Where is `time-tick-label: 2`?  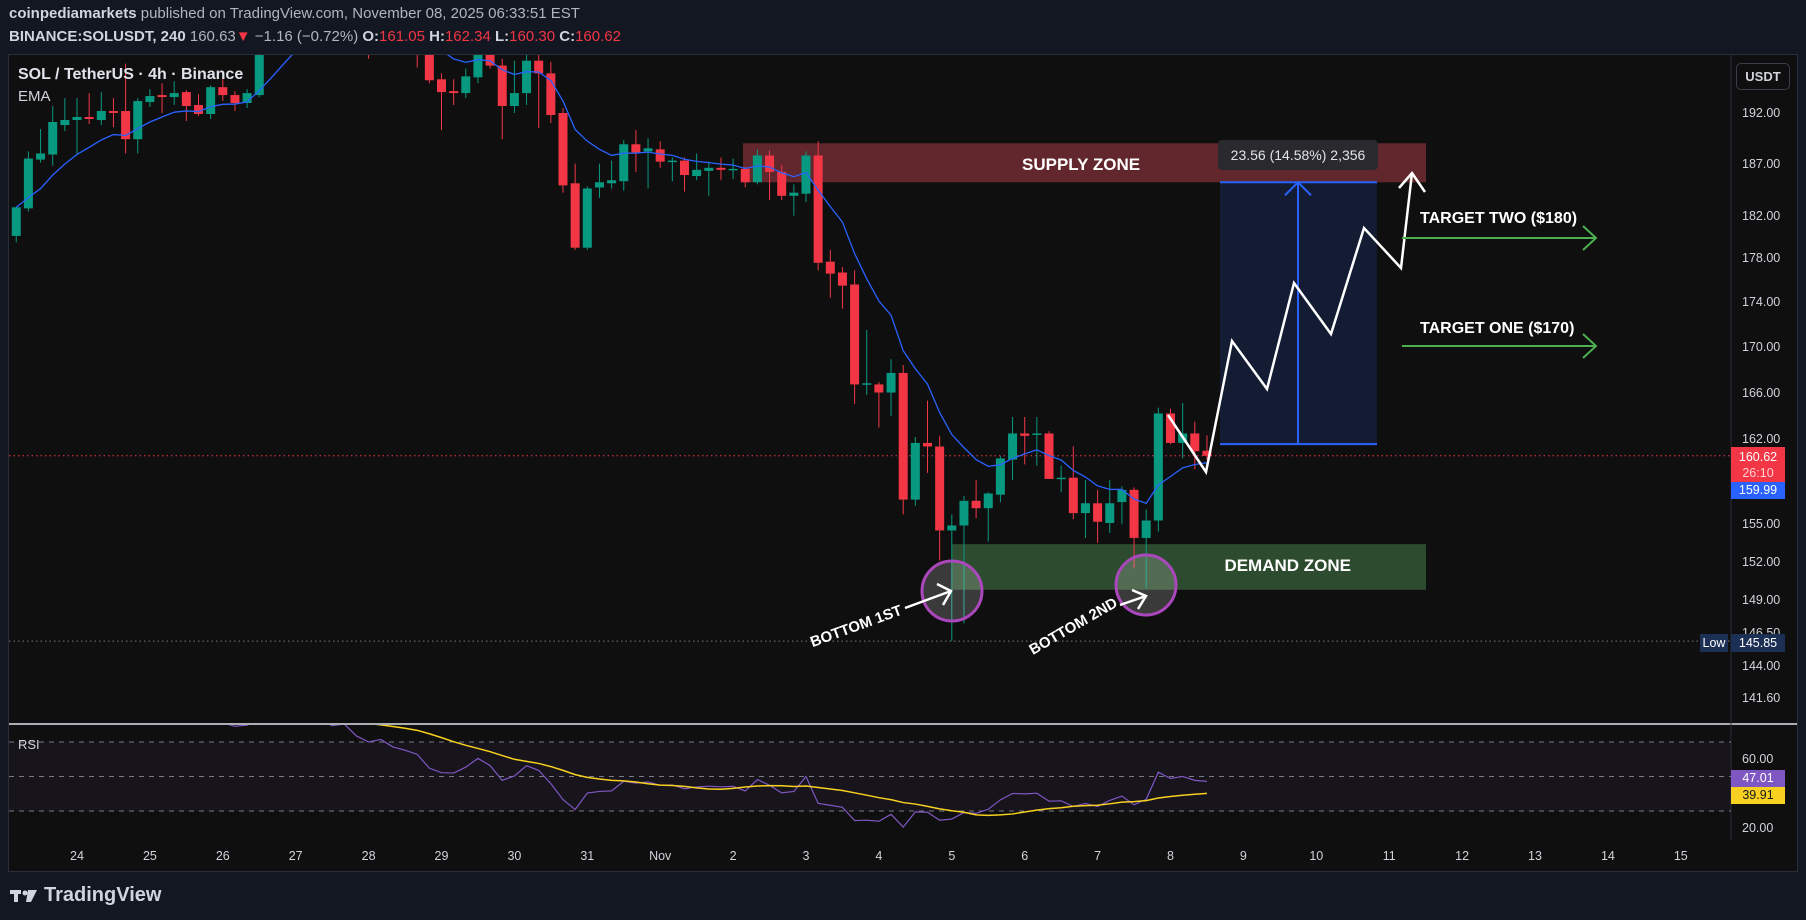 time-tick-label: 2 is located at coordinates (733, 856).